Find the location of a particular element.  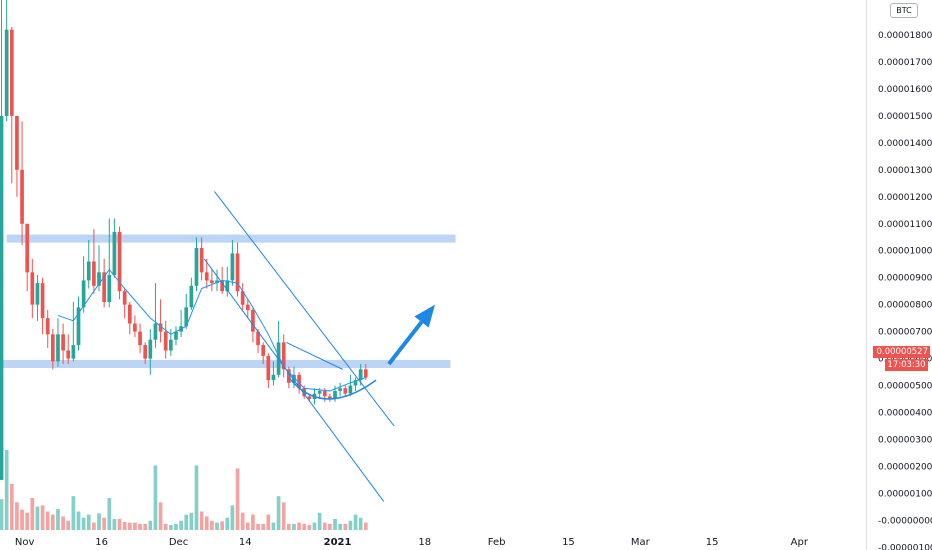

time-tick-label: 2021 is located at coordinates (338, 542).